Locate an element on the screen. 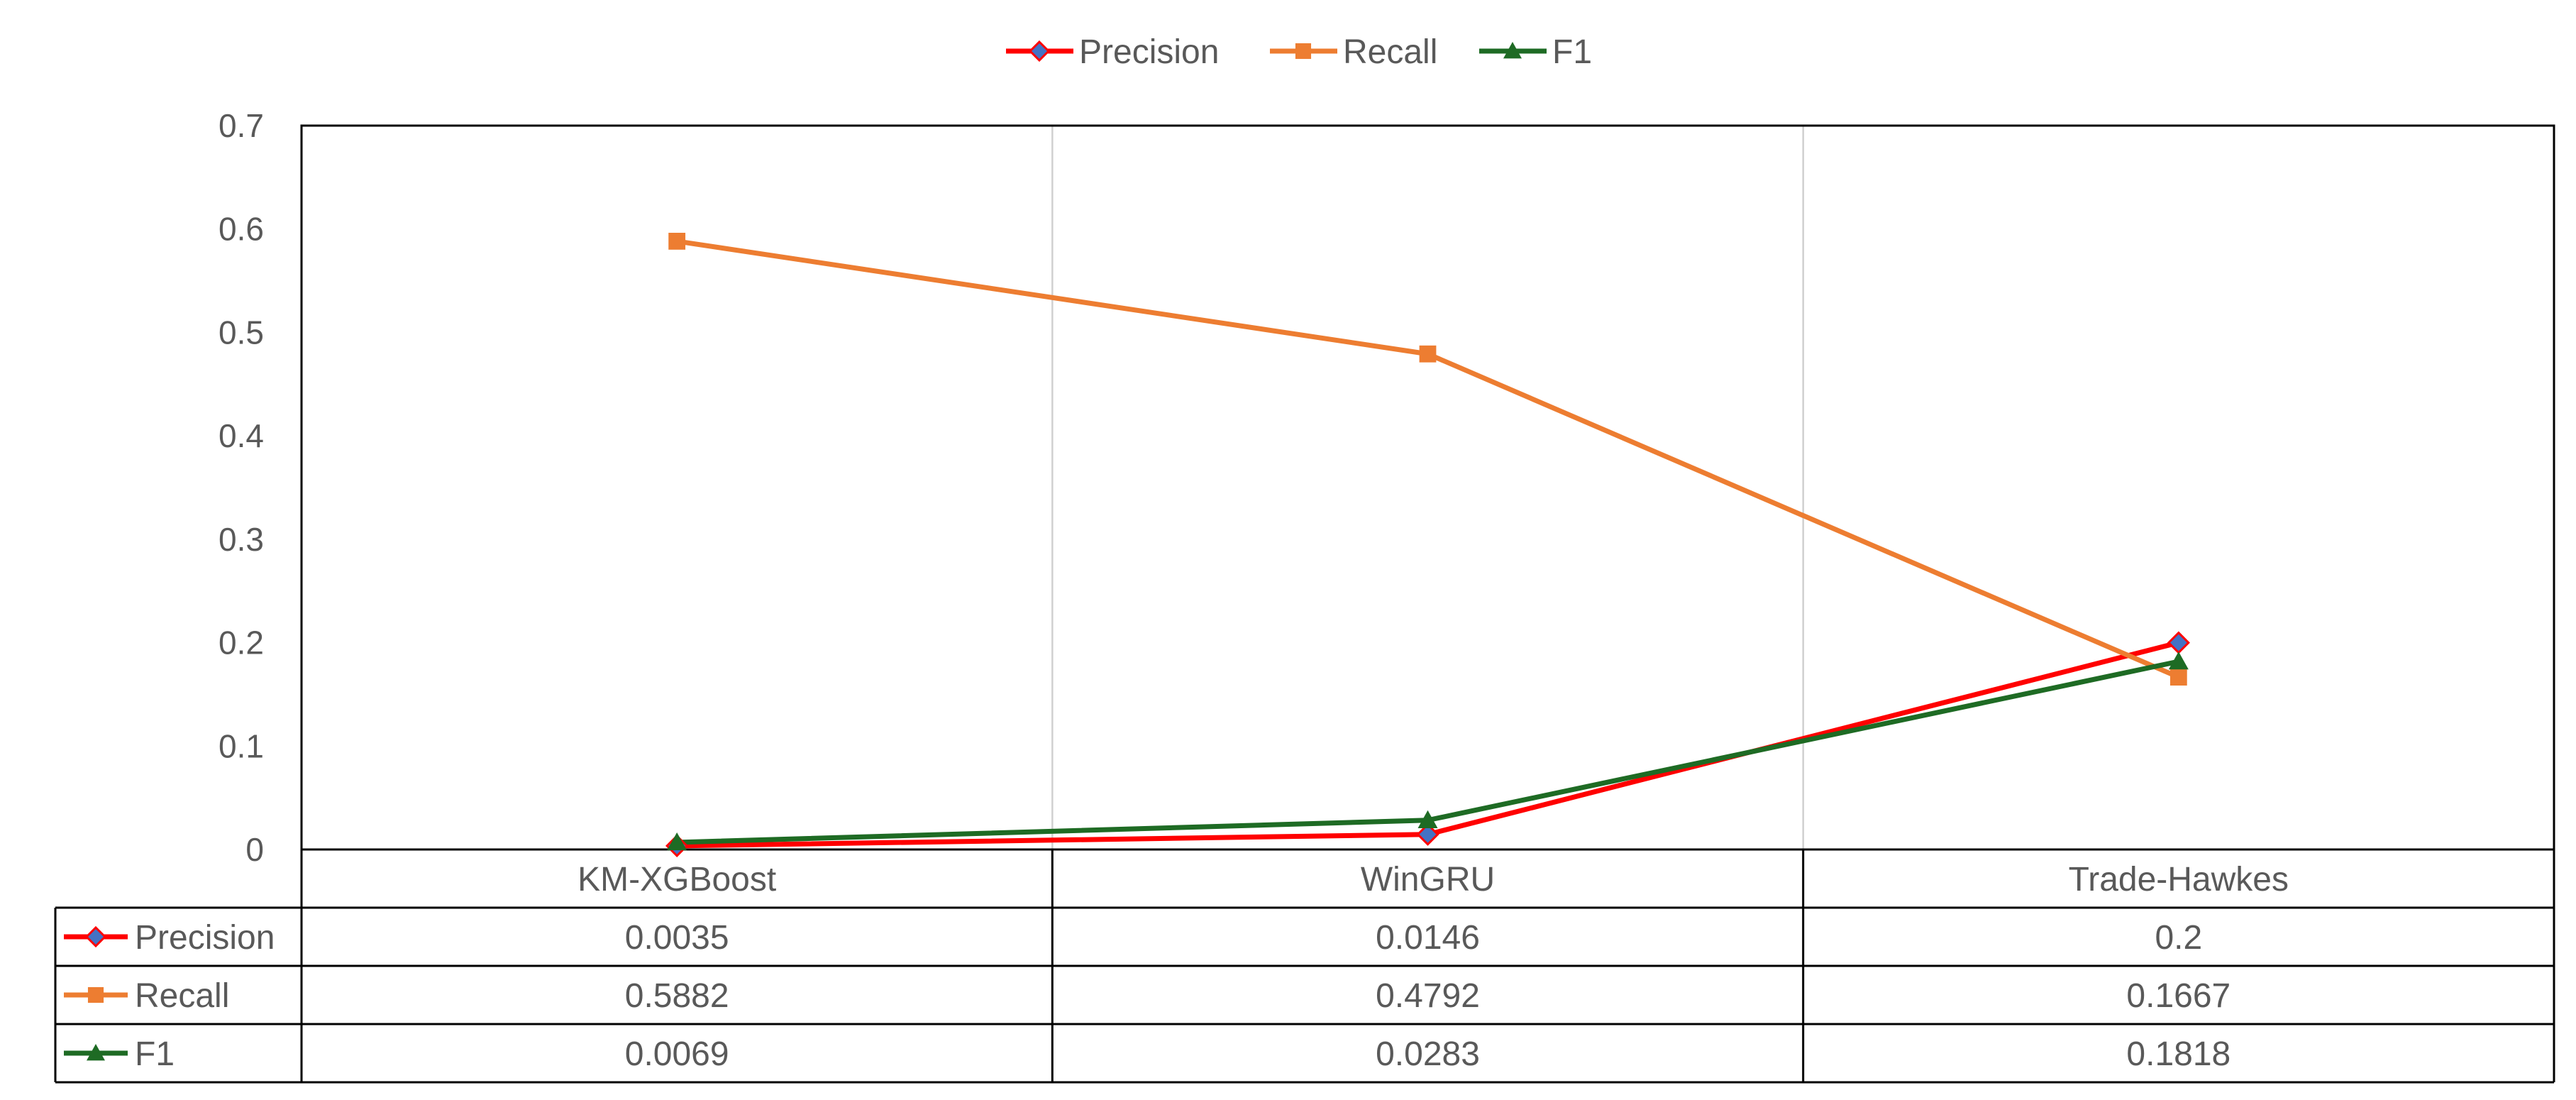 The height and width of the screenshot is (1100, 2576). y-tick-label: 0 is located at coordinates (254, 849).